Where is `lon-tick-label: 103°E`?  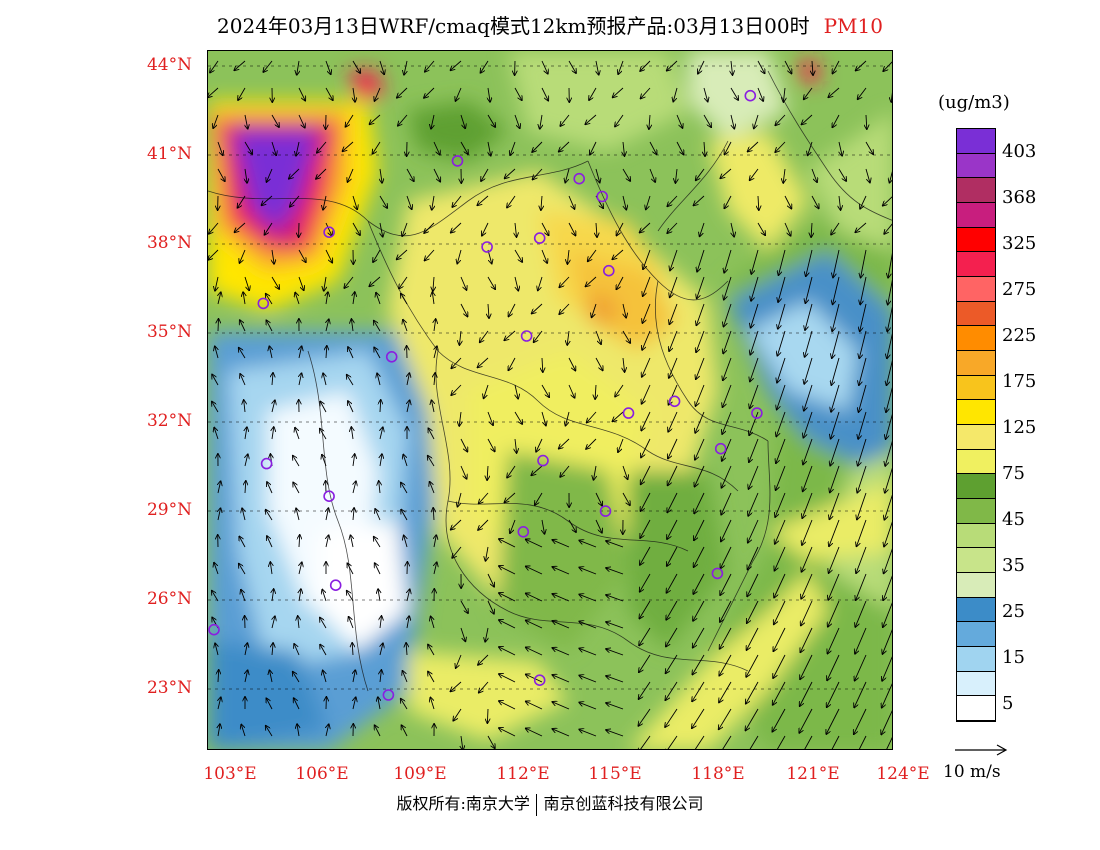 lon-tick-label: 103°E is located at coordinates (230, 774).